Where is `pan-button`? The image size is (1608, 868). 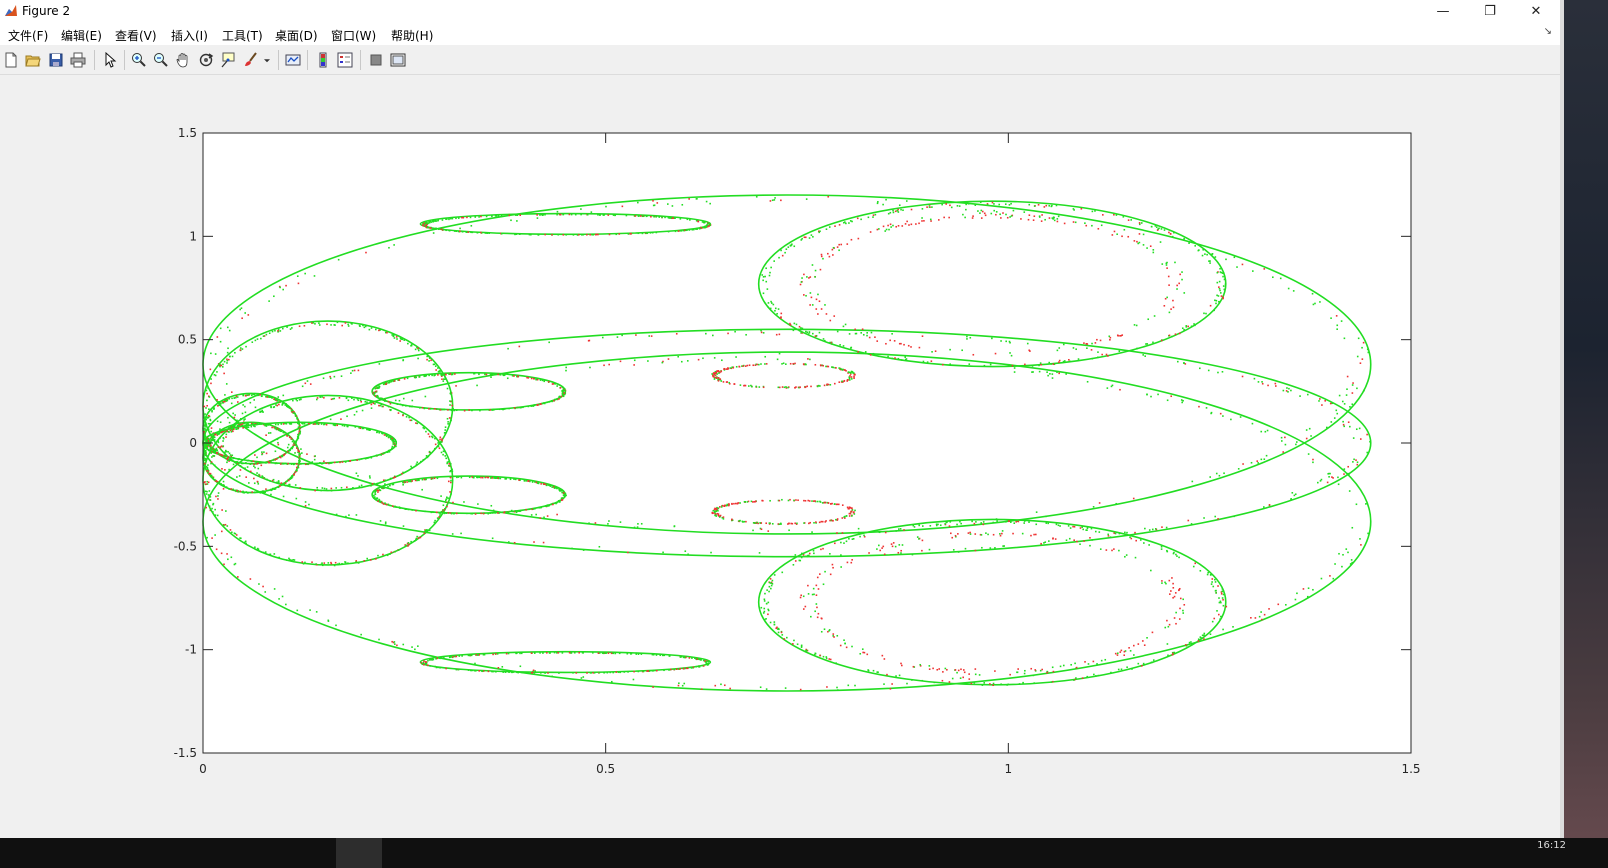
pan-button is located at coordinates (183, 60).